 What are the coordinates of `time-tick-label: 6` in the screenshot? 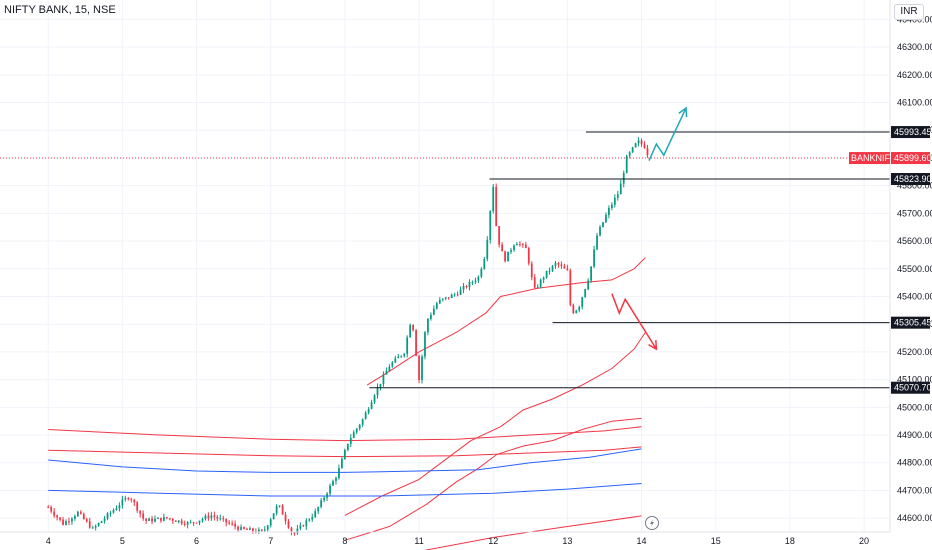 It's located at (196, 541).